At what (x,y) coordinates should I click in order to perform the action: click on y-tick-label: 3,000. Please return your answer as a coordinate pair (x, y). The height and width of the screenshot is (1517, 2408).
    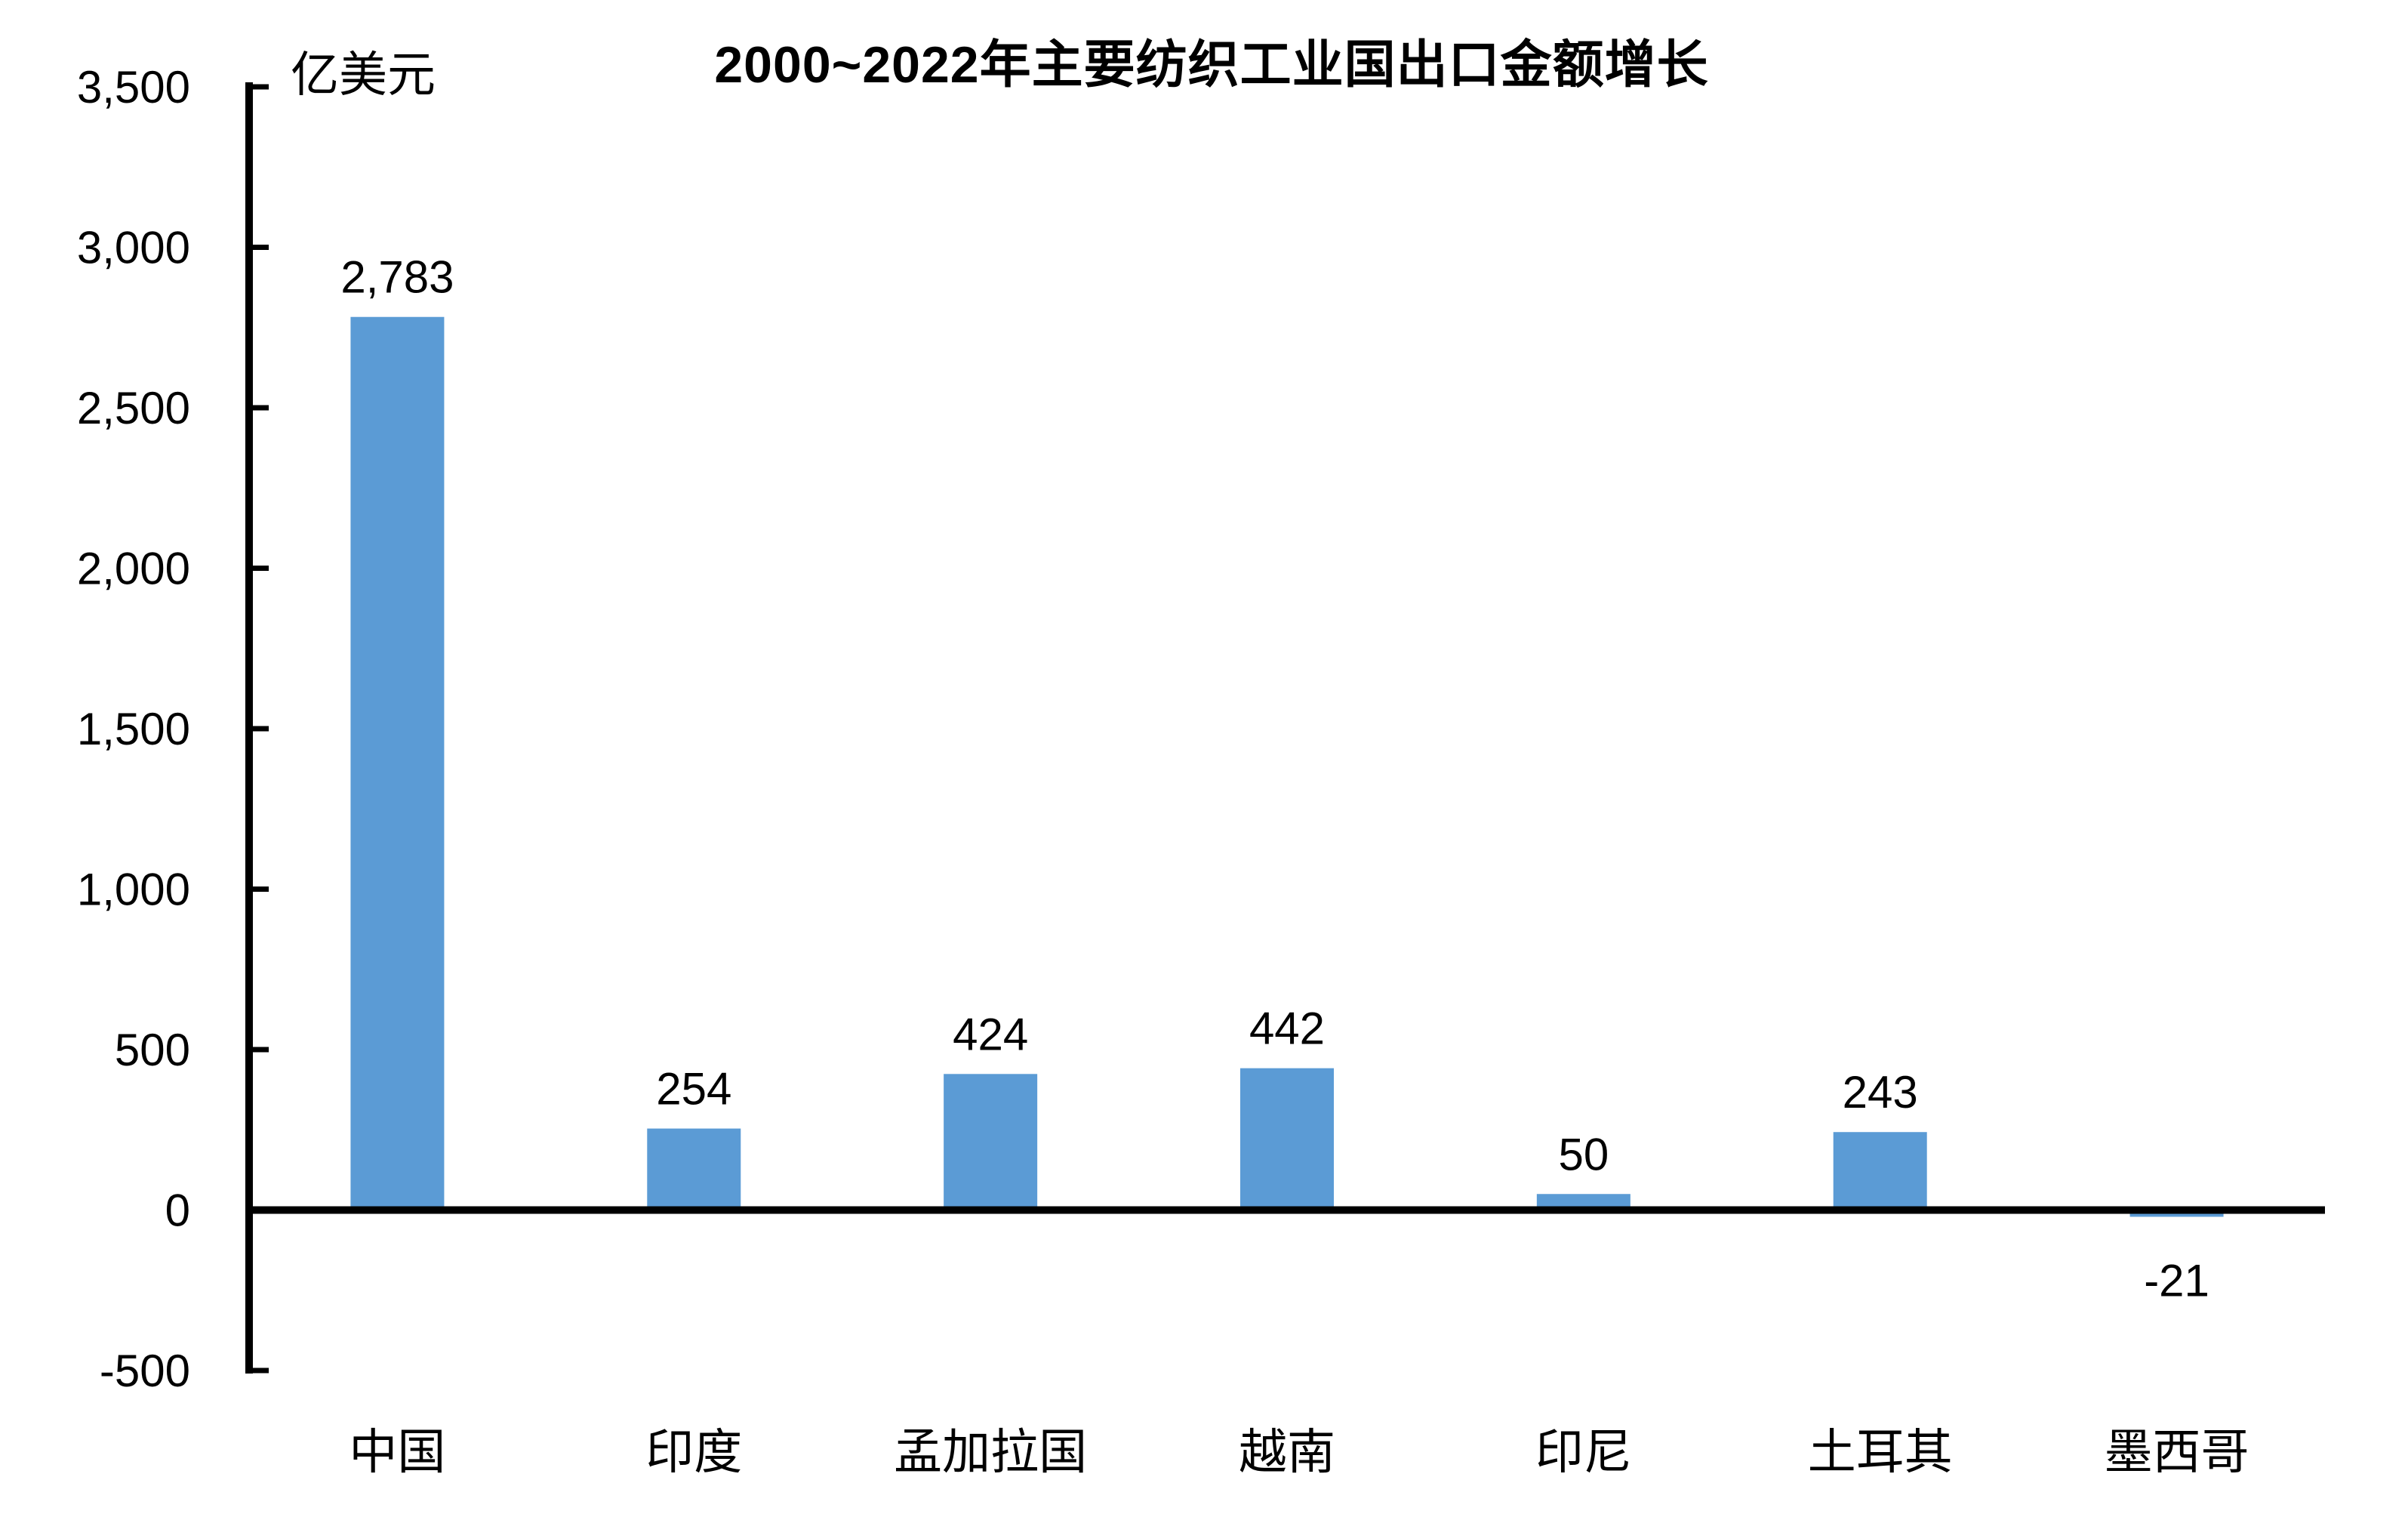
    Looking at the image, I should click on (133, 248).